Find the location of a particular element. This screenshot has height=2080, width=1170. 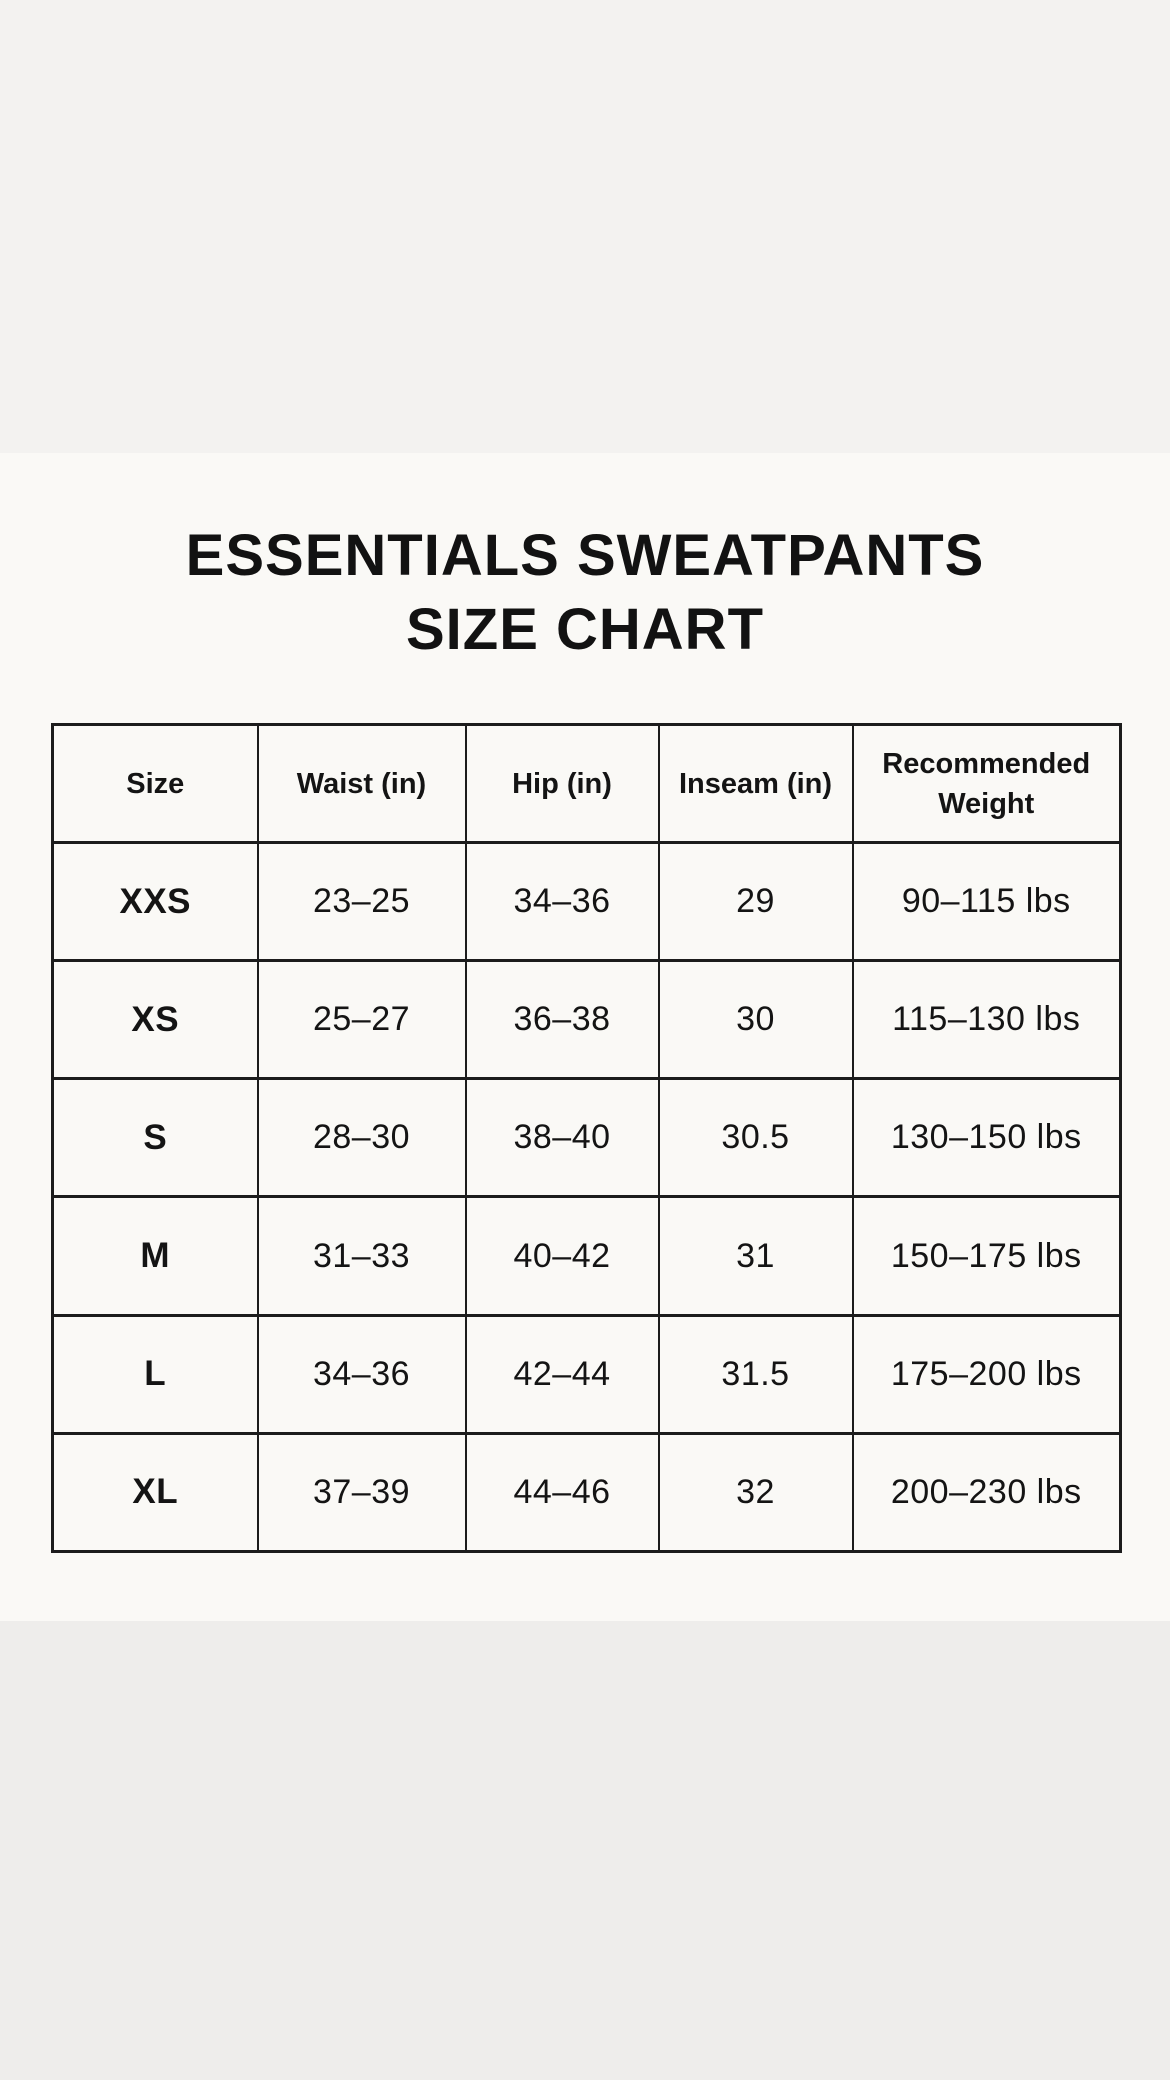

cell-inseam: 30 is located at coordinates (755, 1020).